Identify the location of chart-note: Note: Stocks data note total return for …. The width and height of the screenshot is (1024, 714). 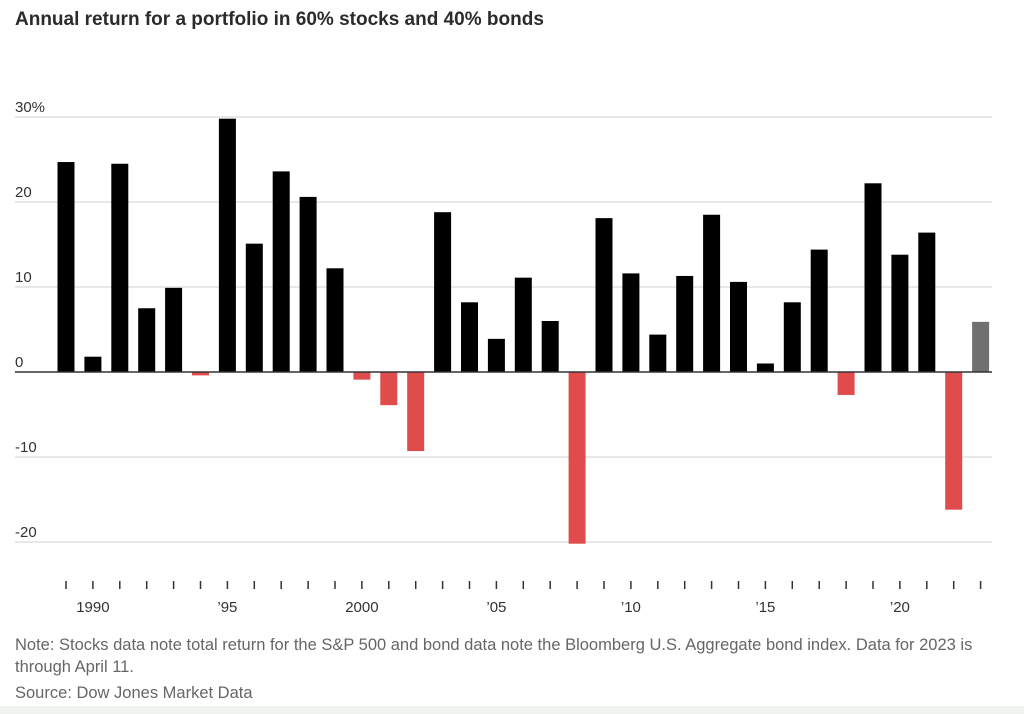
(494, 656).